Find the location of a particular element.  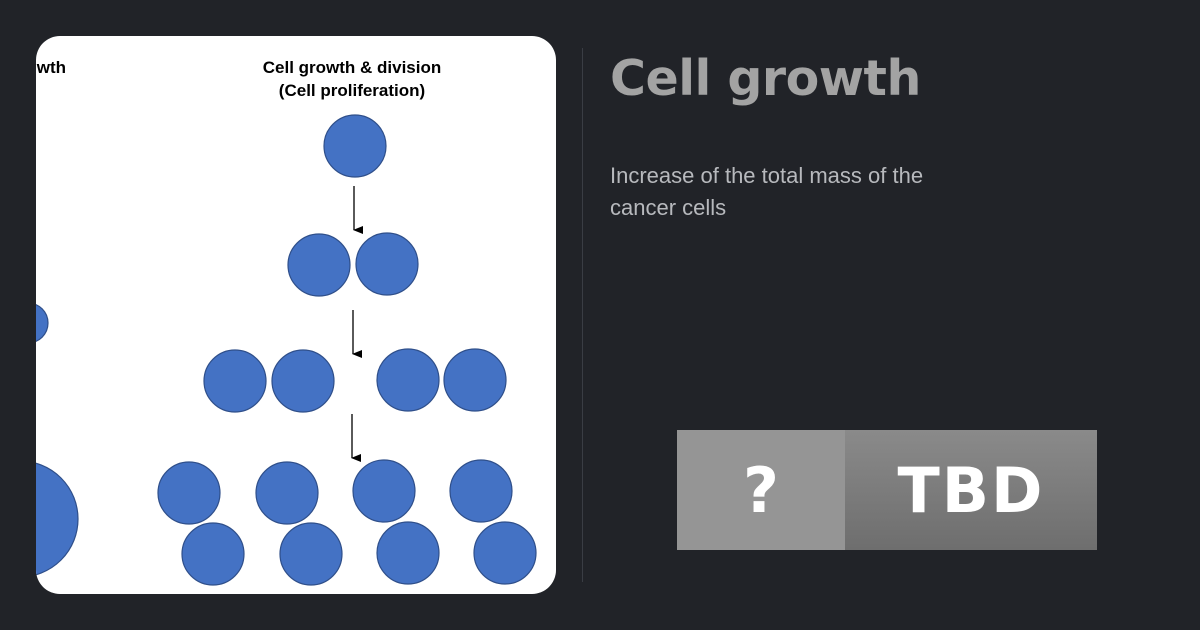

partial-cell is located at coordinates (42, 323).